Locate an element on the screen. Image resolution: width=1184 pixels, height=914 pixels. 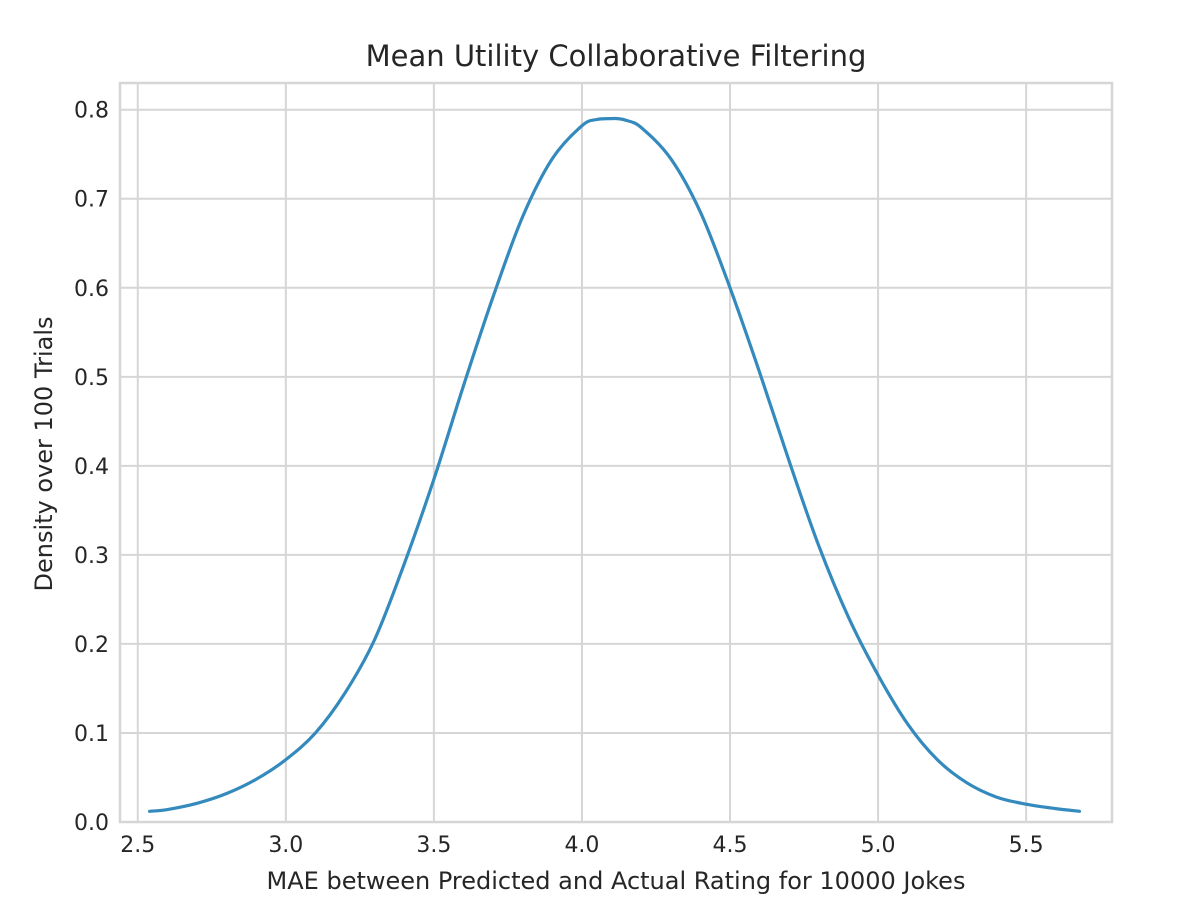
y-tick-label: 0.6 is located at coordinates (91, 289).